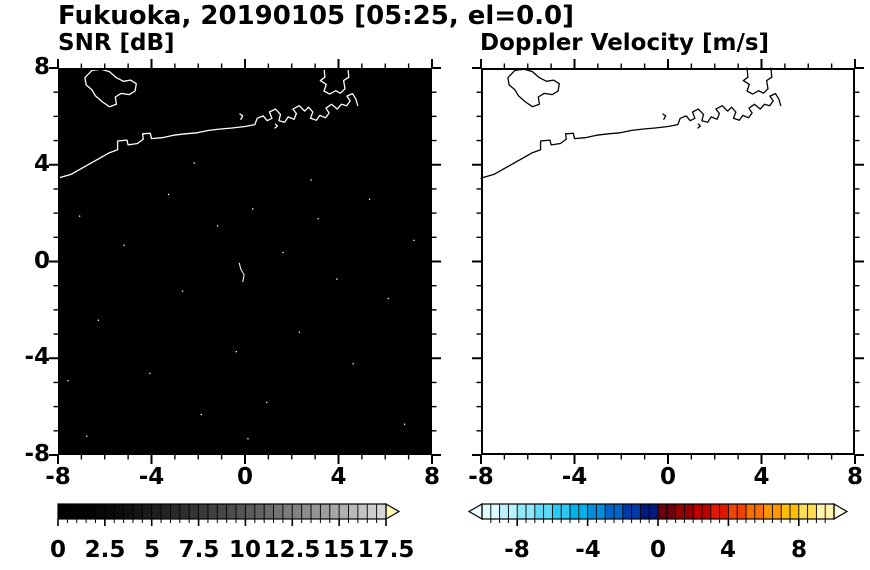  Describe the element at coordinates (116, 43) in the screenshot. I see `snr-panel-title: SNR [dB]` at that location.